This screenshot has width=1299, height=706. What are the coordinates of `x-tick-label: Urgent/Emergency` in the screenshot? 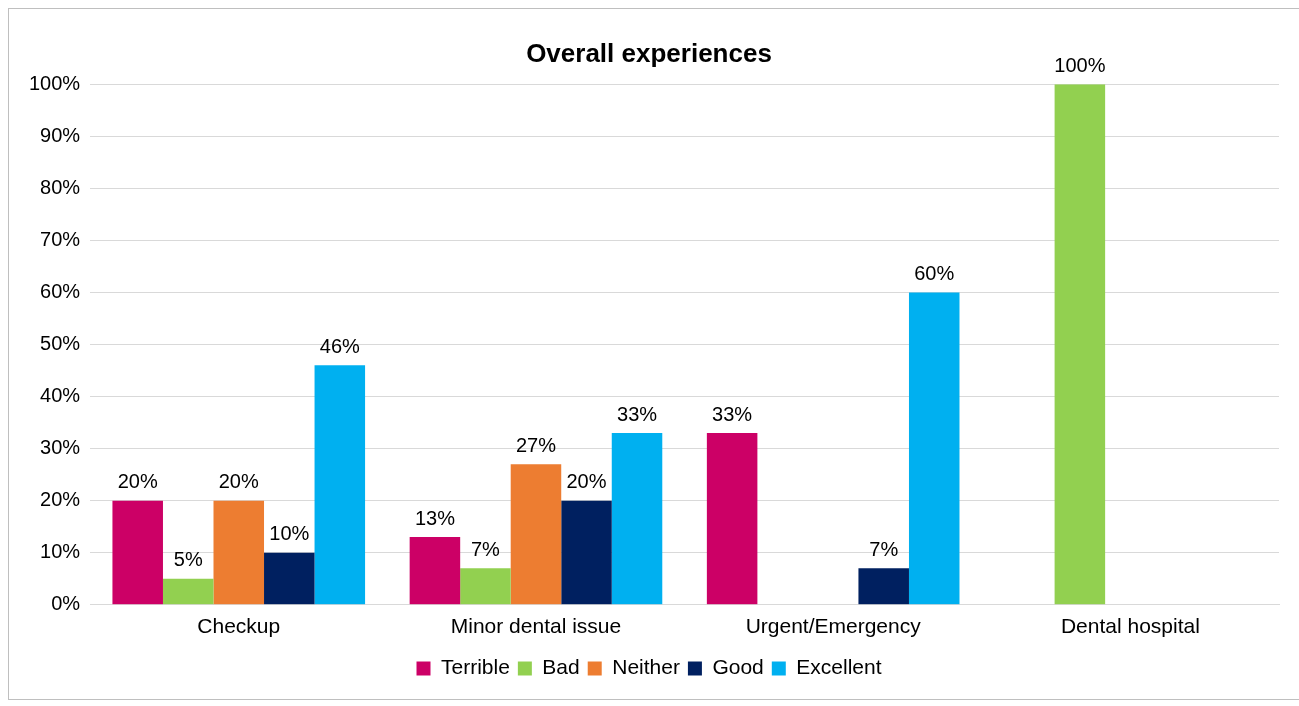 It's located at (833, 626).